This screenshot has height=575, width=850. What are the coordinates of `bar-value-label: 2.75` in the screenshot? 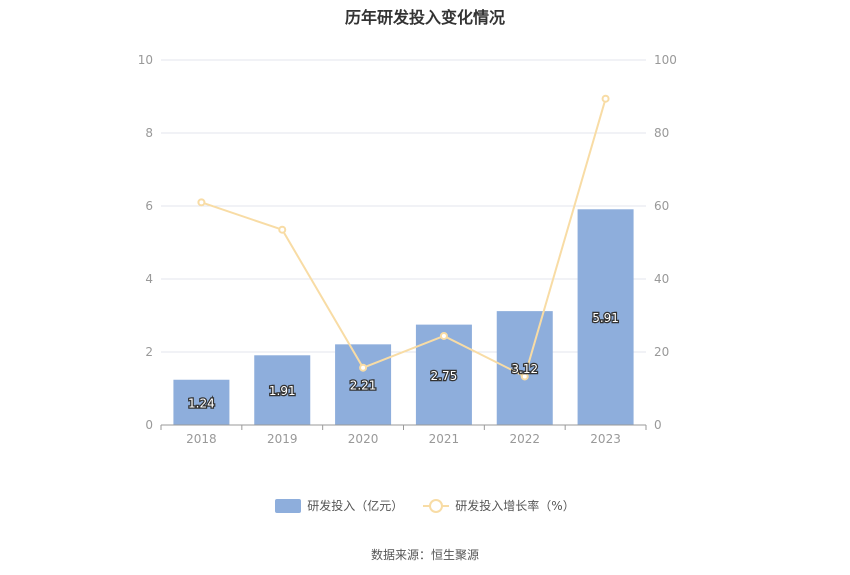 It's located at (444, 376).